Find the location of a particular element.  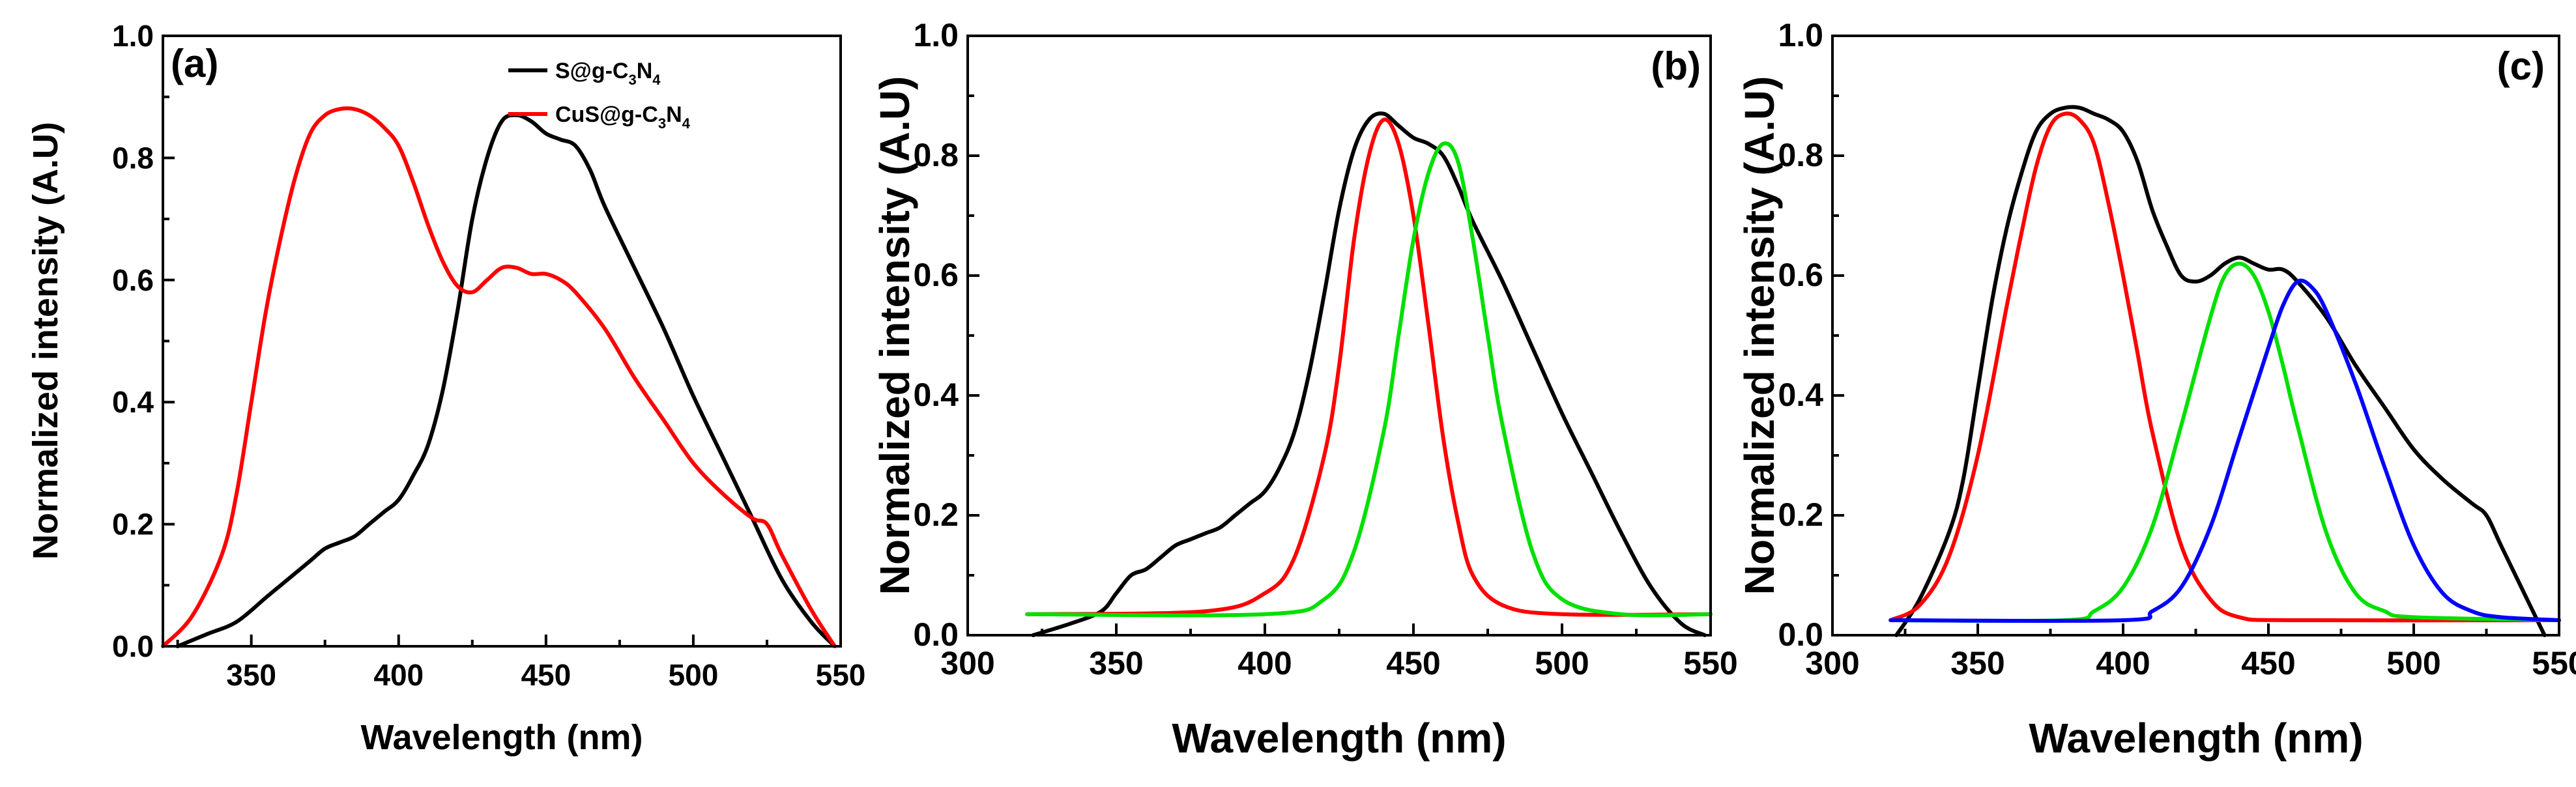

panel-c-y-tick-label-0.2: 0.2 is located at coordinates (1800, 514).